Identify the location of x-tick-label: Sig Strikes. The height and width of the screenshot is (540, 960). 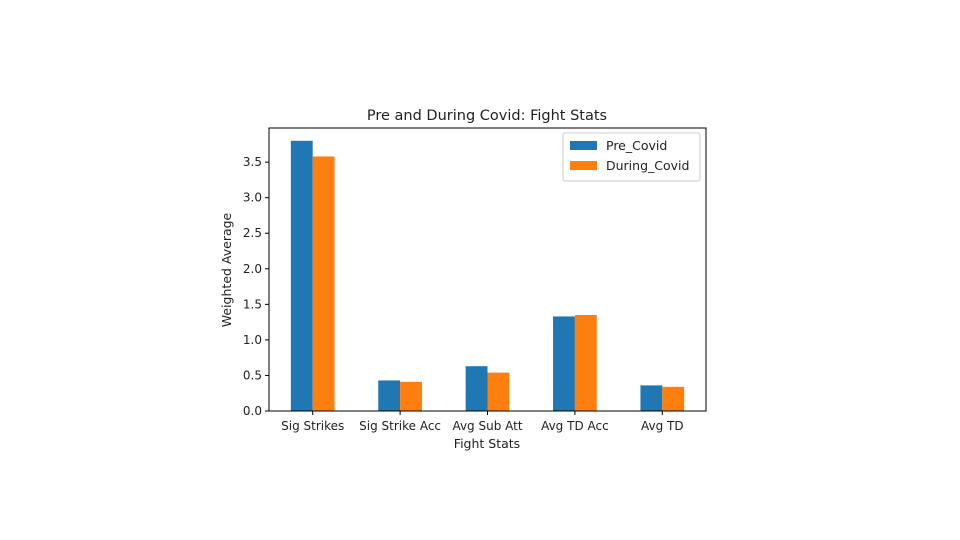
(312, 426).